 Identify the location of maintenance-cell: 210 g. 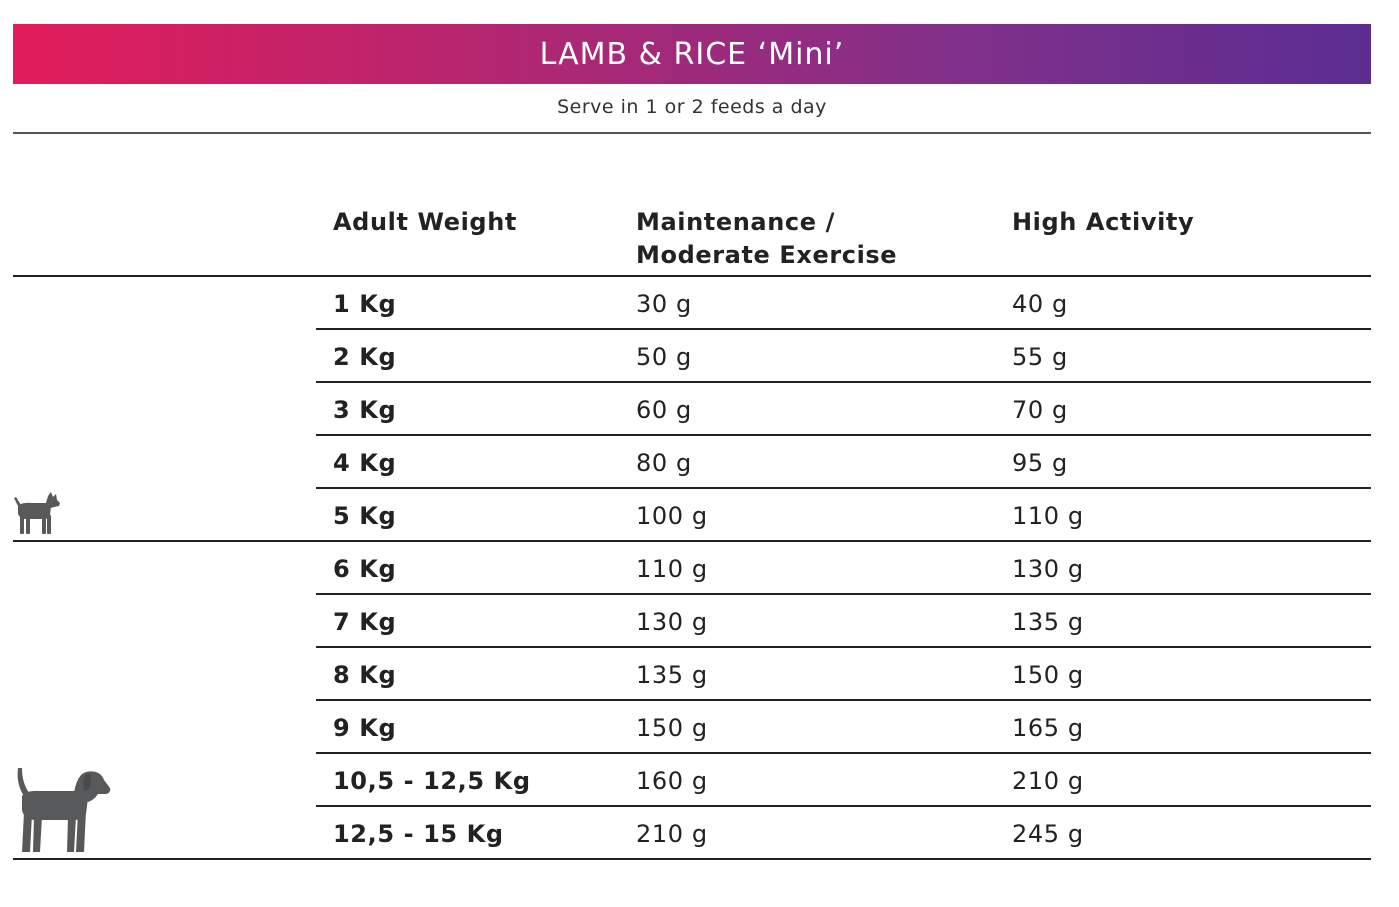
(672, 834).